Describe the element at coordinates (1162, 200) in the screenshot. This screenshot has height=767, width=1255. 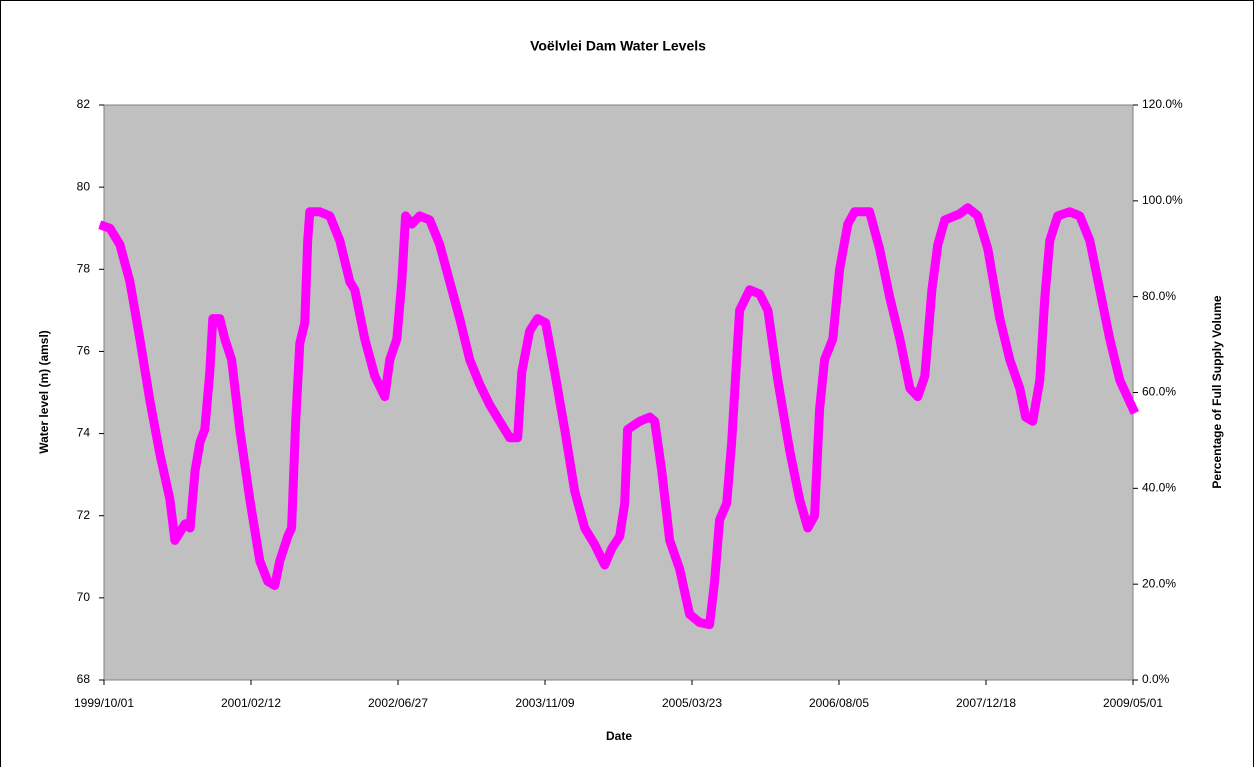
I see `y2-tick-label: 100.0%` at that location.